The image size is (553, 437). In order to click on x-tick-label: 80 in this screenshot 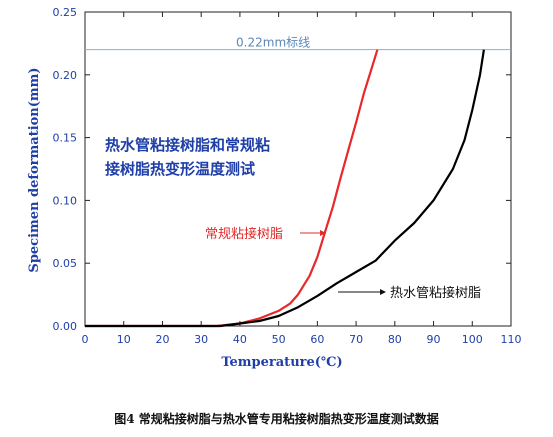, I will do `click(395, 339)`.